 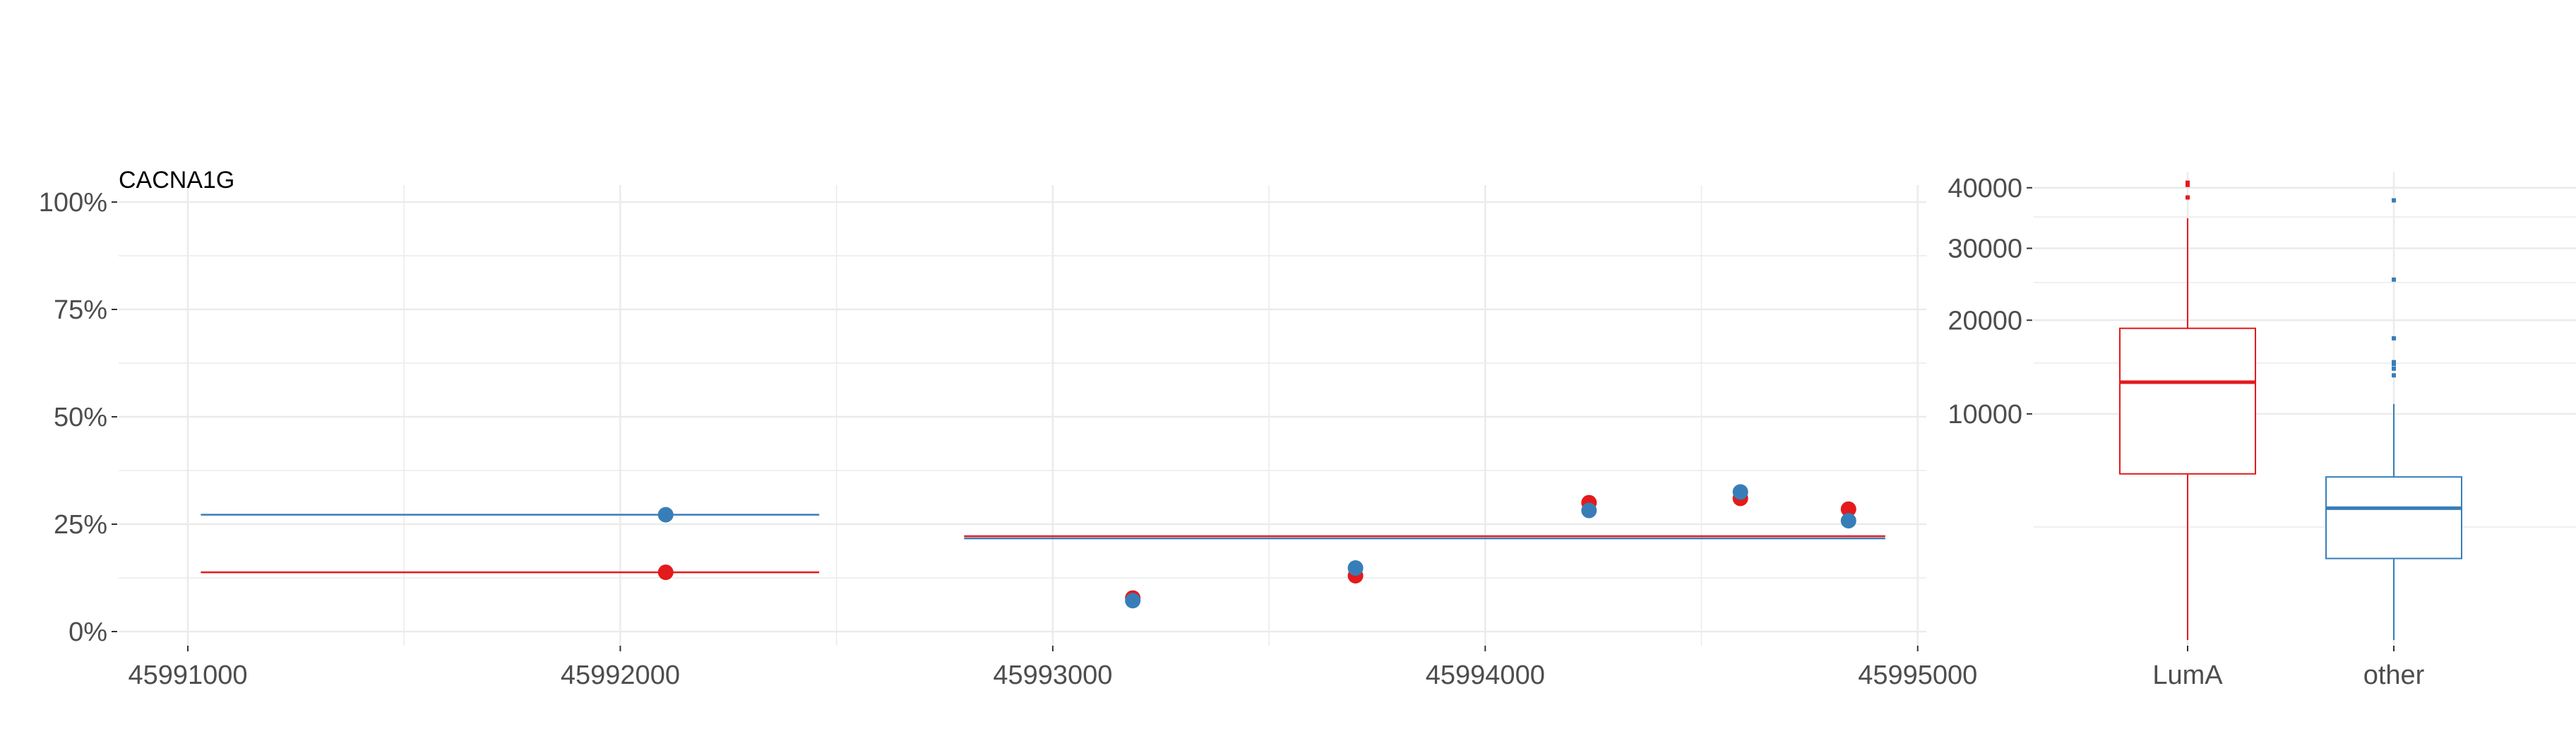 I want to click on y-tick-label: 75%, so click(x=80, y=310).